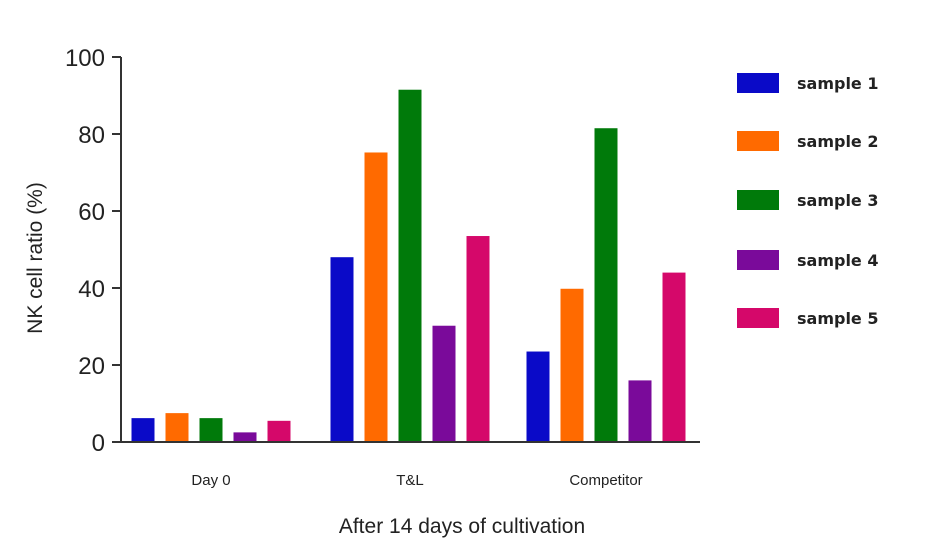 Image resolution: width=942 pixels, height=557 pixels. I want to click on y-tick-label: 40, so click(91, 289).